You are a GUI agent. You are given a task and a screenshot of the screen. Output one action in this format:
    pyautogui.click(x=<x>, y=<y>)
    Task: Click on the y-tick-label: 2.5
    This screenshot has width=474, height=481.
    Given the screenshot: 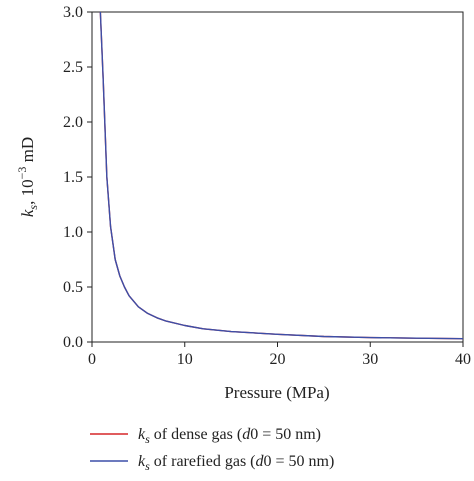 What is the action you would take?
    pyautogui.click(x=73, y=67)
    